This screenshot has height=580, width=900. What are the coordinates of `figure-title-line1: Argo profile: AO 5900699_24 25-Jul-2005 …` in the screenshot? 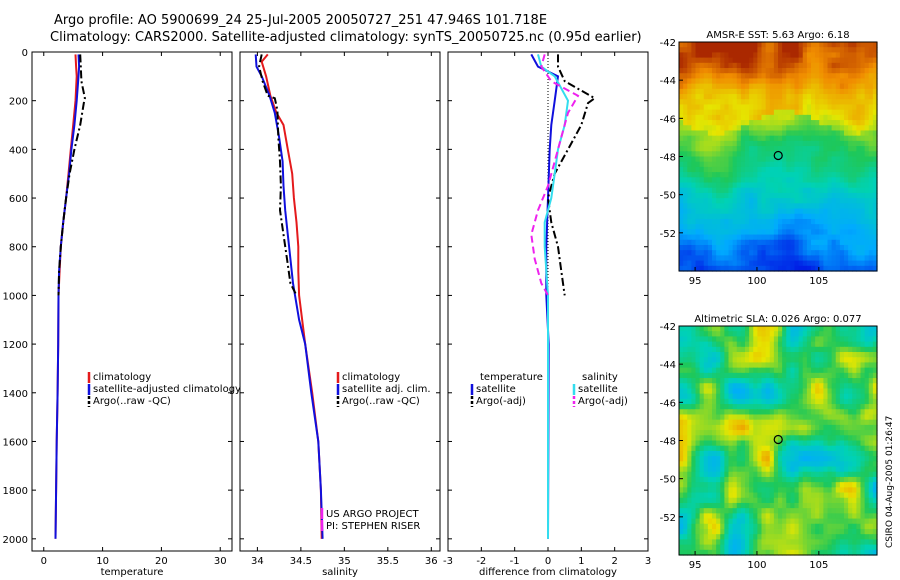 It's located at (301, 20).